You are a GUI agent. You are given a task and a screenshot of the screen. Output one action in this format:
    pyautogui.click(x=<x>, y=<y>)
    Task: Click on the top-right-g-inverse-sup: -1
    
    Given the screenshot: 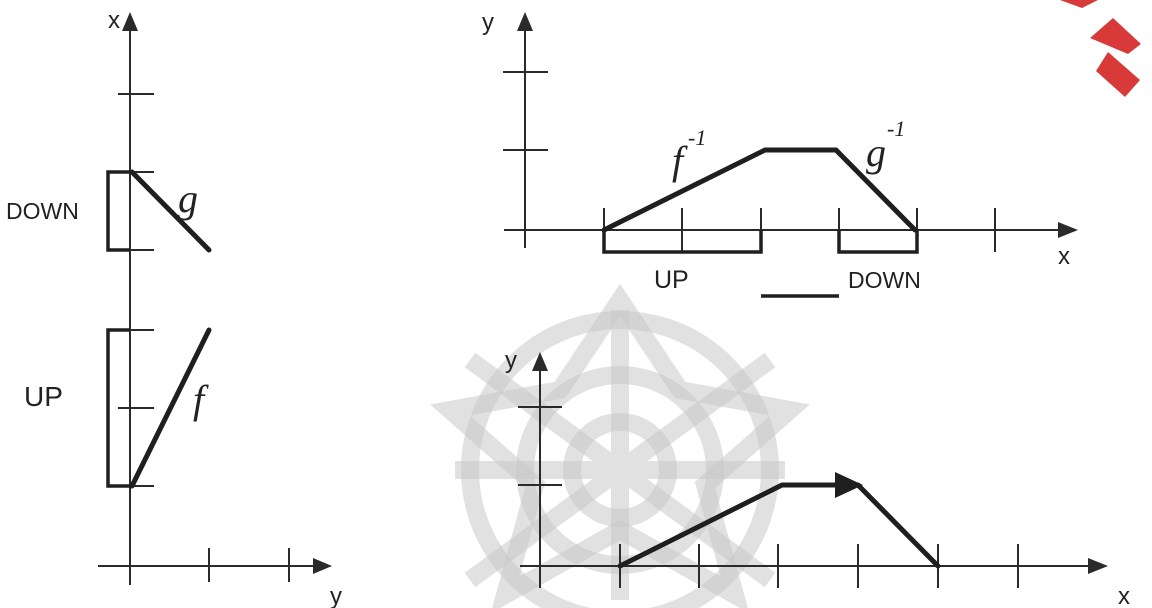 What is the action you would take?
    pyautogui.click(x=896, y=128)
    